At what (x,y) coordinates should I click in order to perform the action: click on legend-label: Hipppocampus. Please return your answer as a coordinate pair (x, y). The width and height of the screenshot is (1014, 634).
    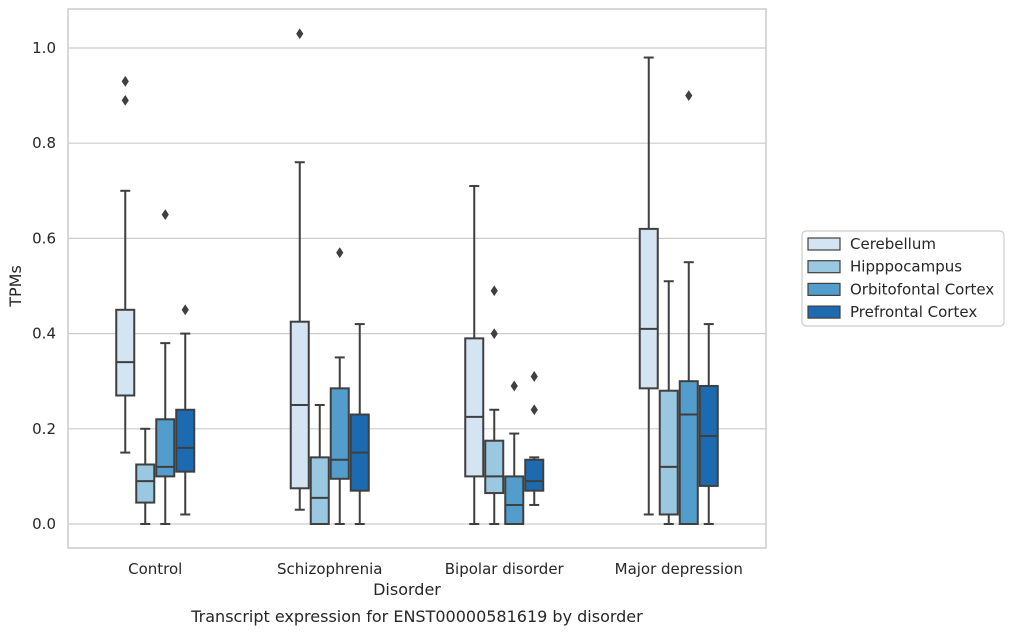
    Looking at the image, I should click on (906, 267).